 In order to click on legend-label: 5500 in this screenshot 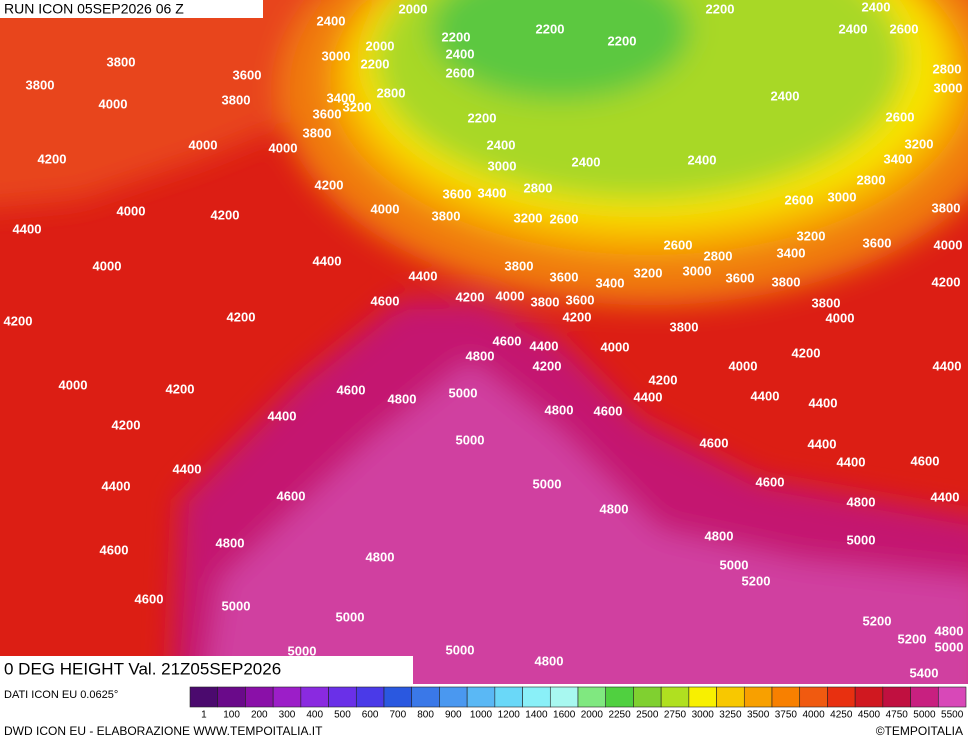, I will do `click(952, 715)`.